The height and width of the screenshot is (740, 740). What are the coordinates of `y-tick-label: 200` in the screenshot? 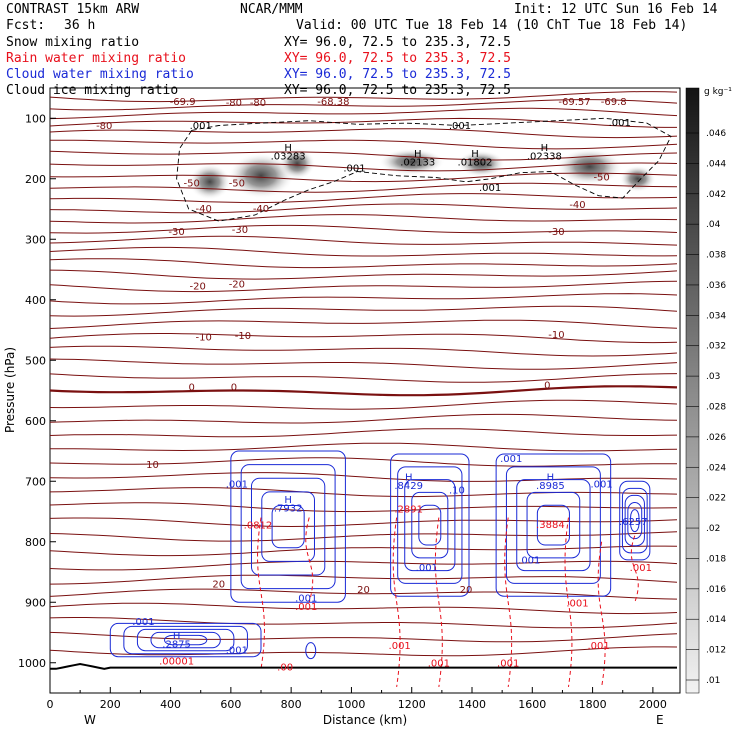 It's located at (35, 179).